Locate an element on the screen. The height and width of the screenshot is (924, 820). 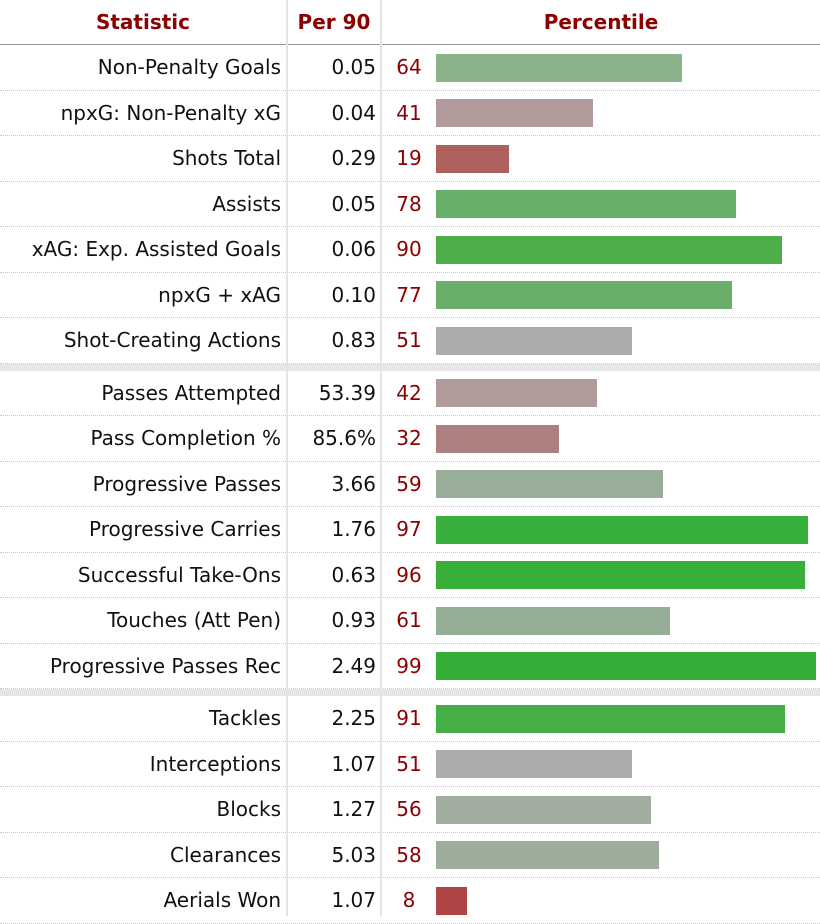
table-row: Assists 0.05 78 is located at coordinates (410, 204).